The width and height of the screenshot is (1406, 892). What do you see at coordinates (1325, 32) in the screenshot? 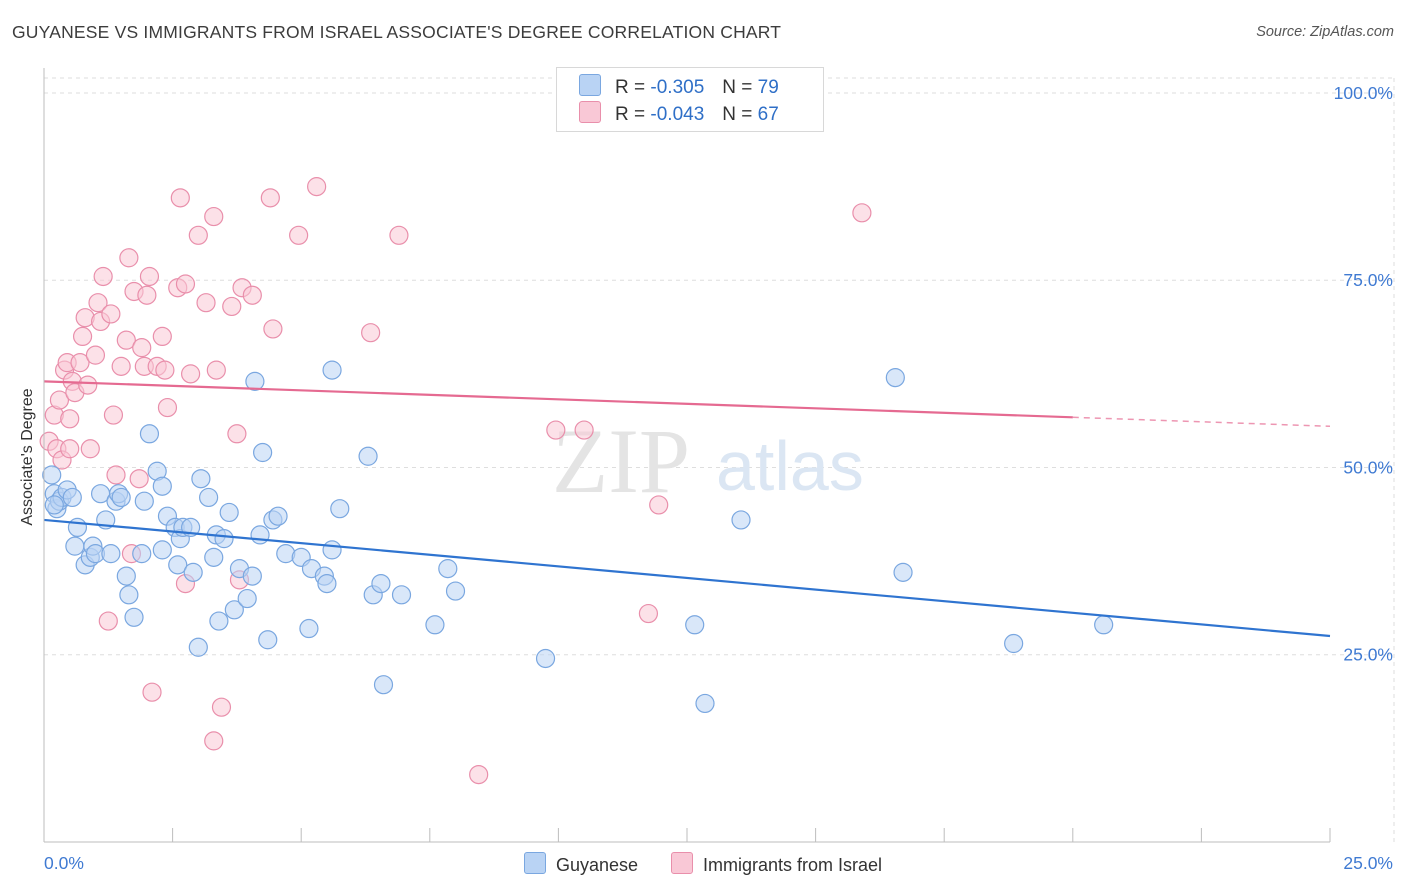
I see `source-label: Source: ZipAtlas.com` at bounding box center [1325, 32].